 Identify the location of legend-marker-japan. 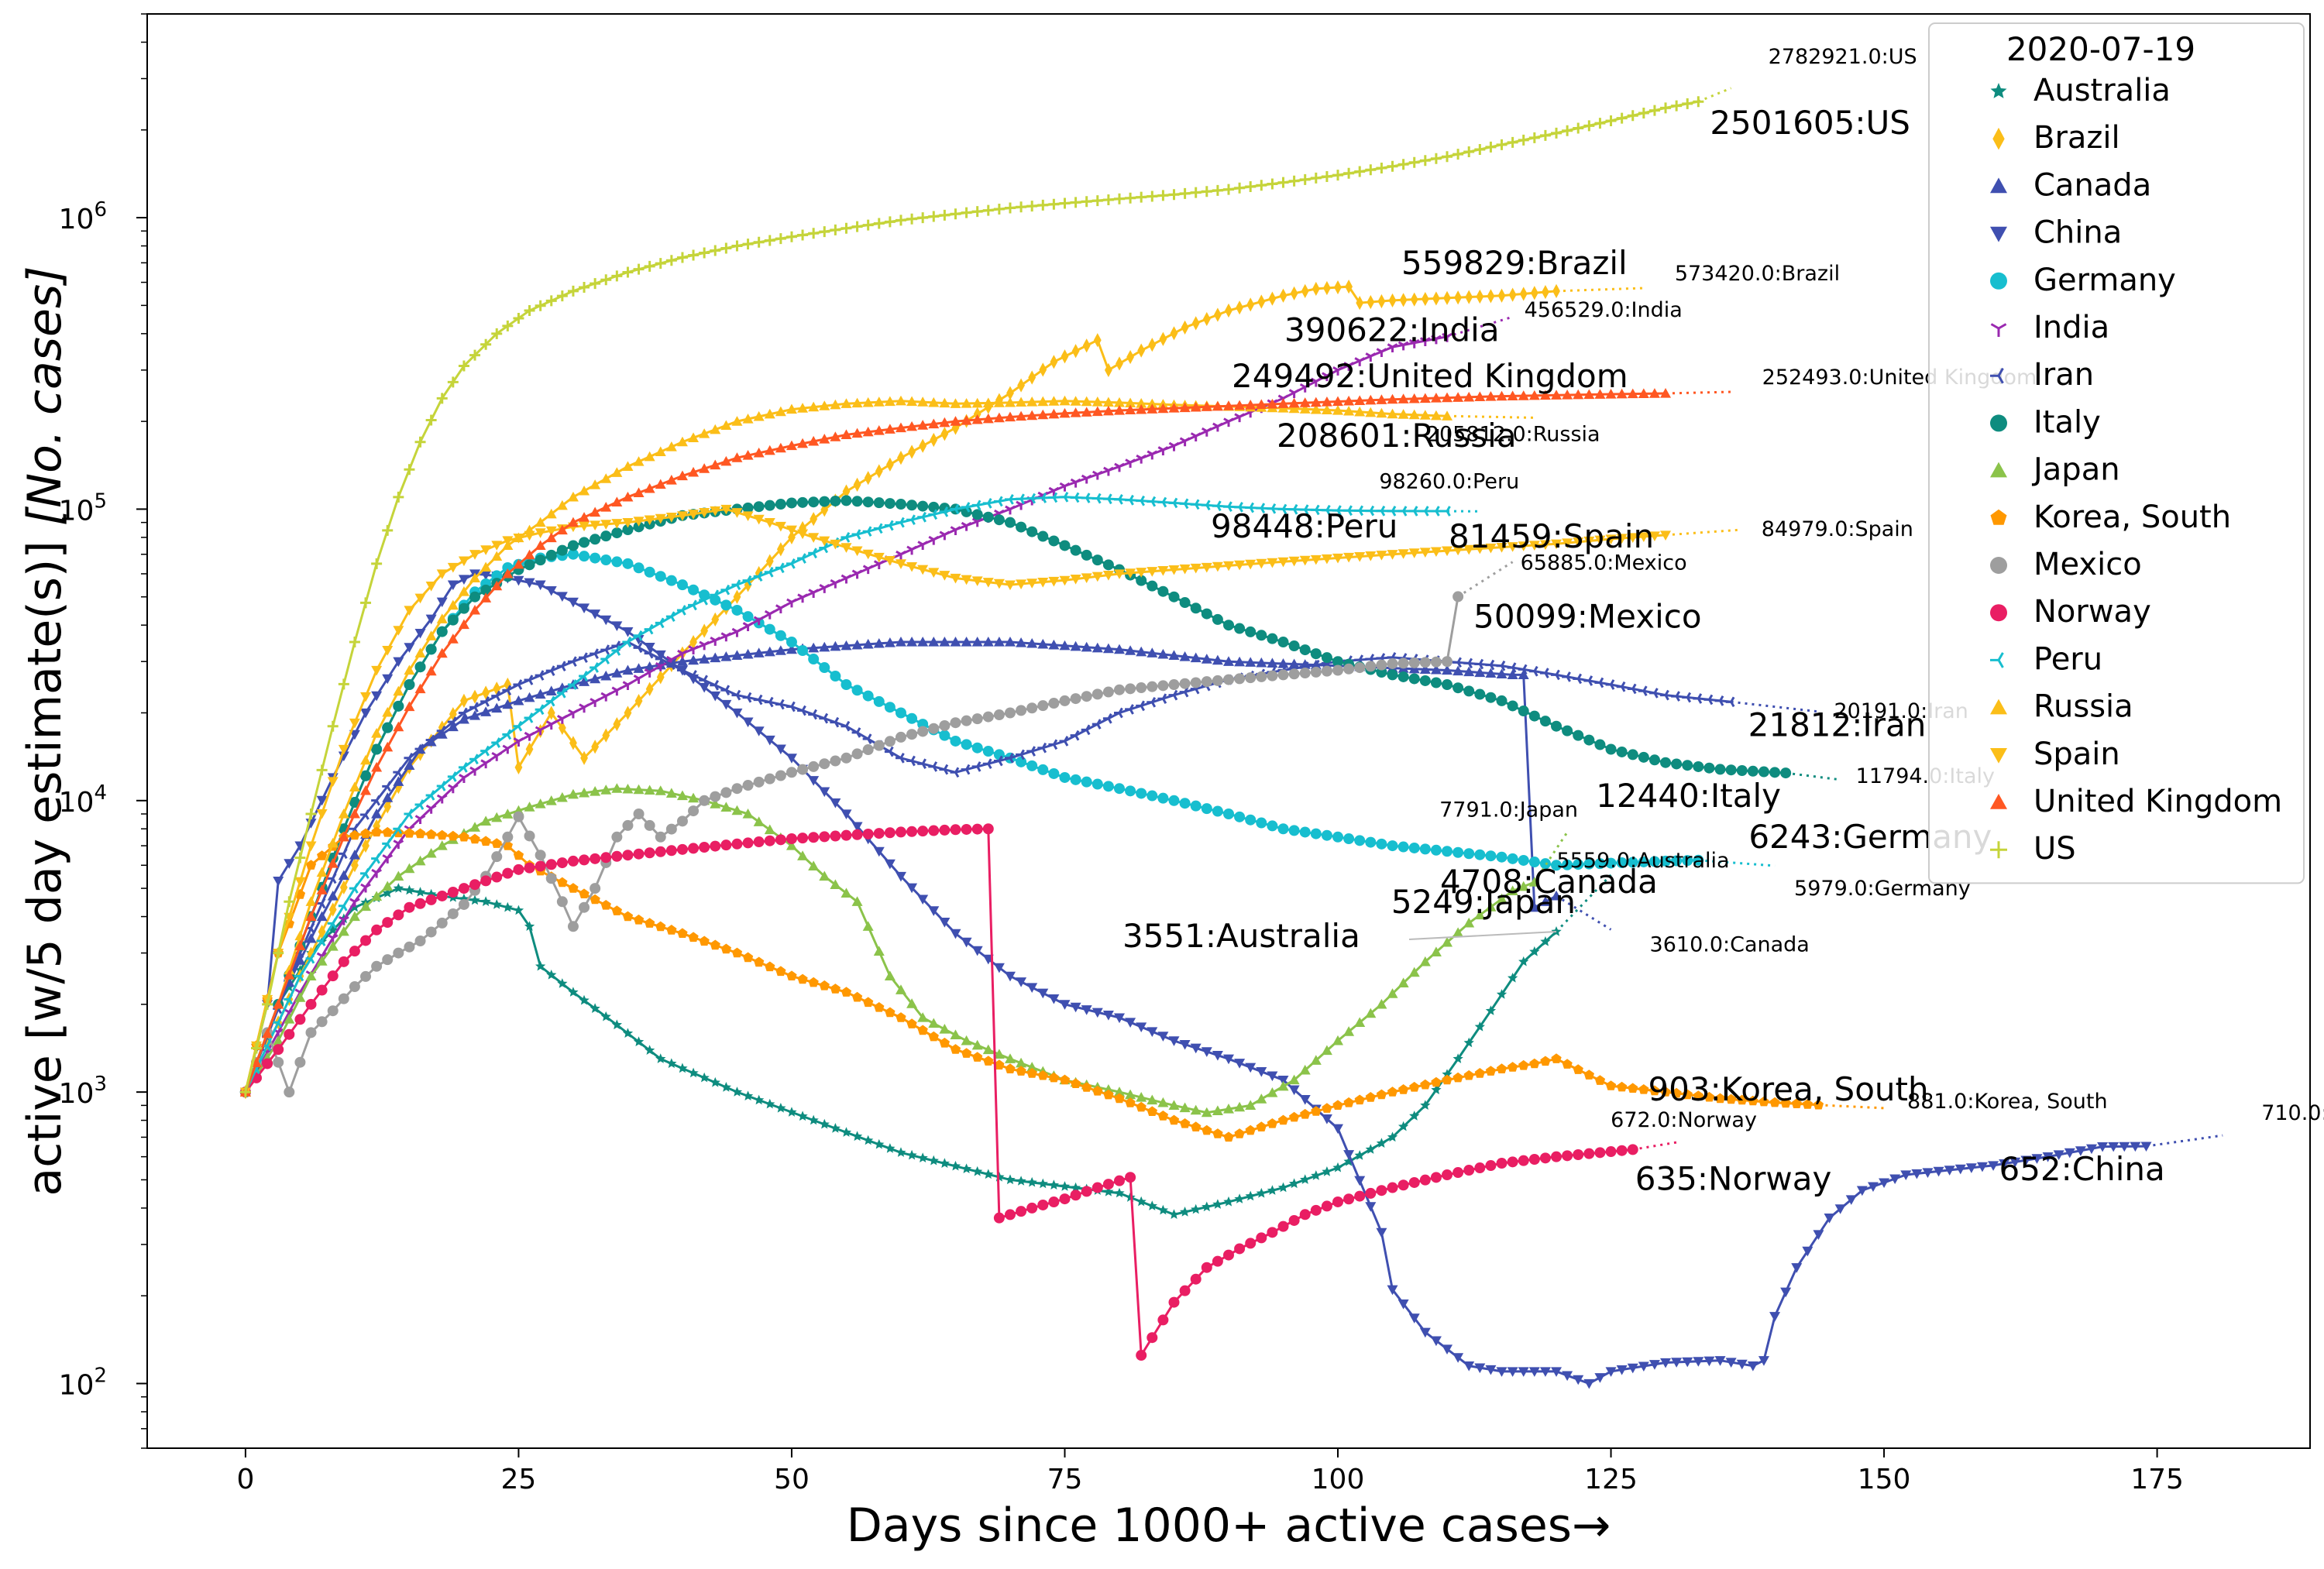
(1998, 470).